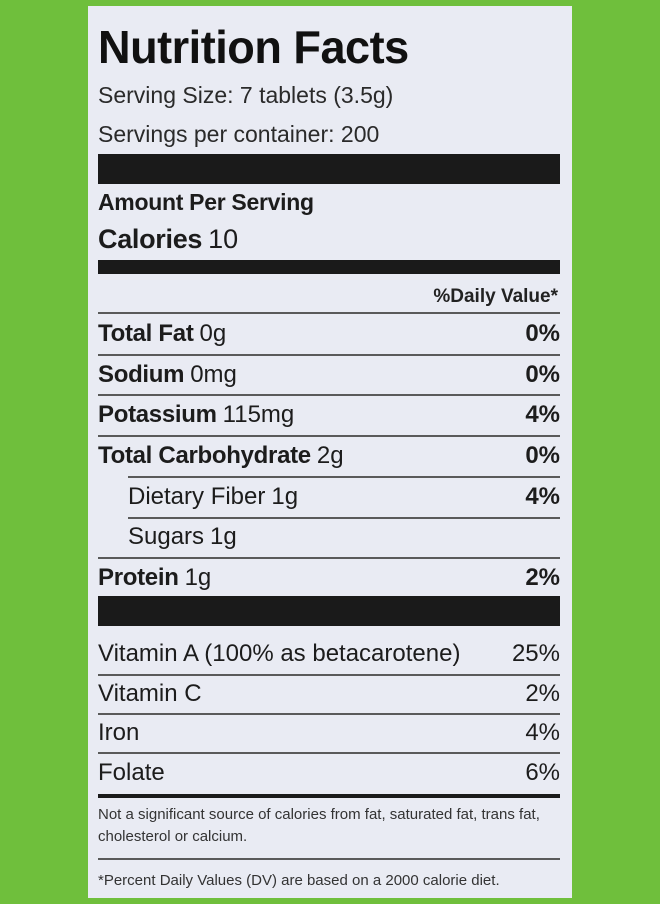 This screenshot has width=660, height=904. I want to click on calories-row: Calories 10, so click(168, 239).